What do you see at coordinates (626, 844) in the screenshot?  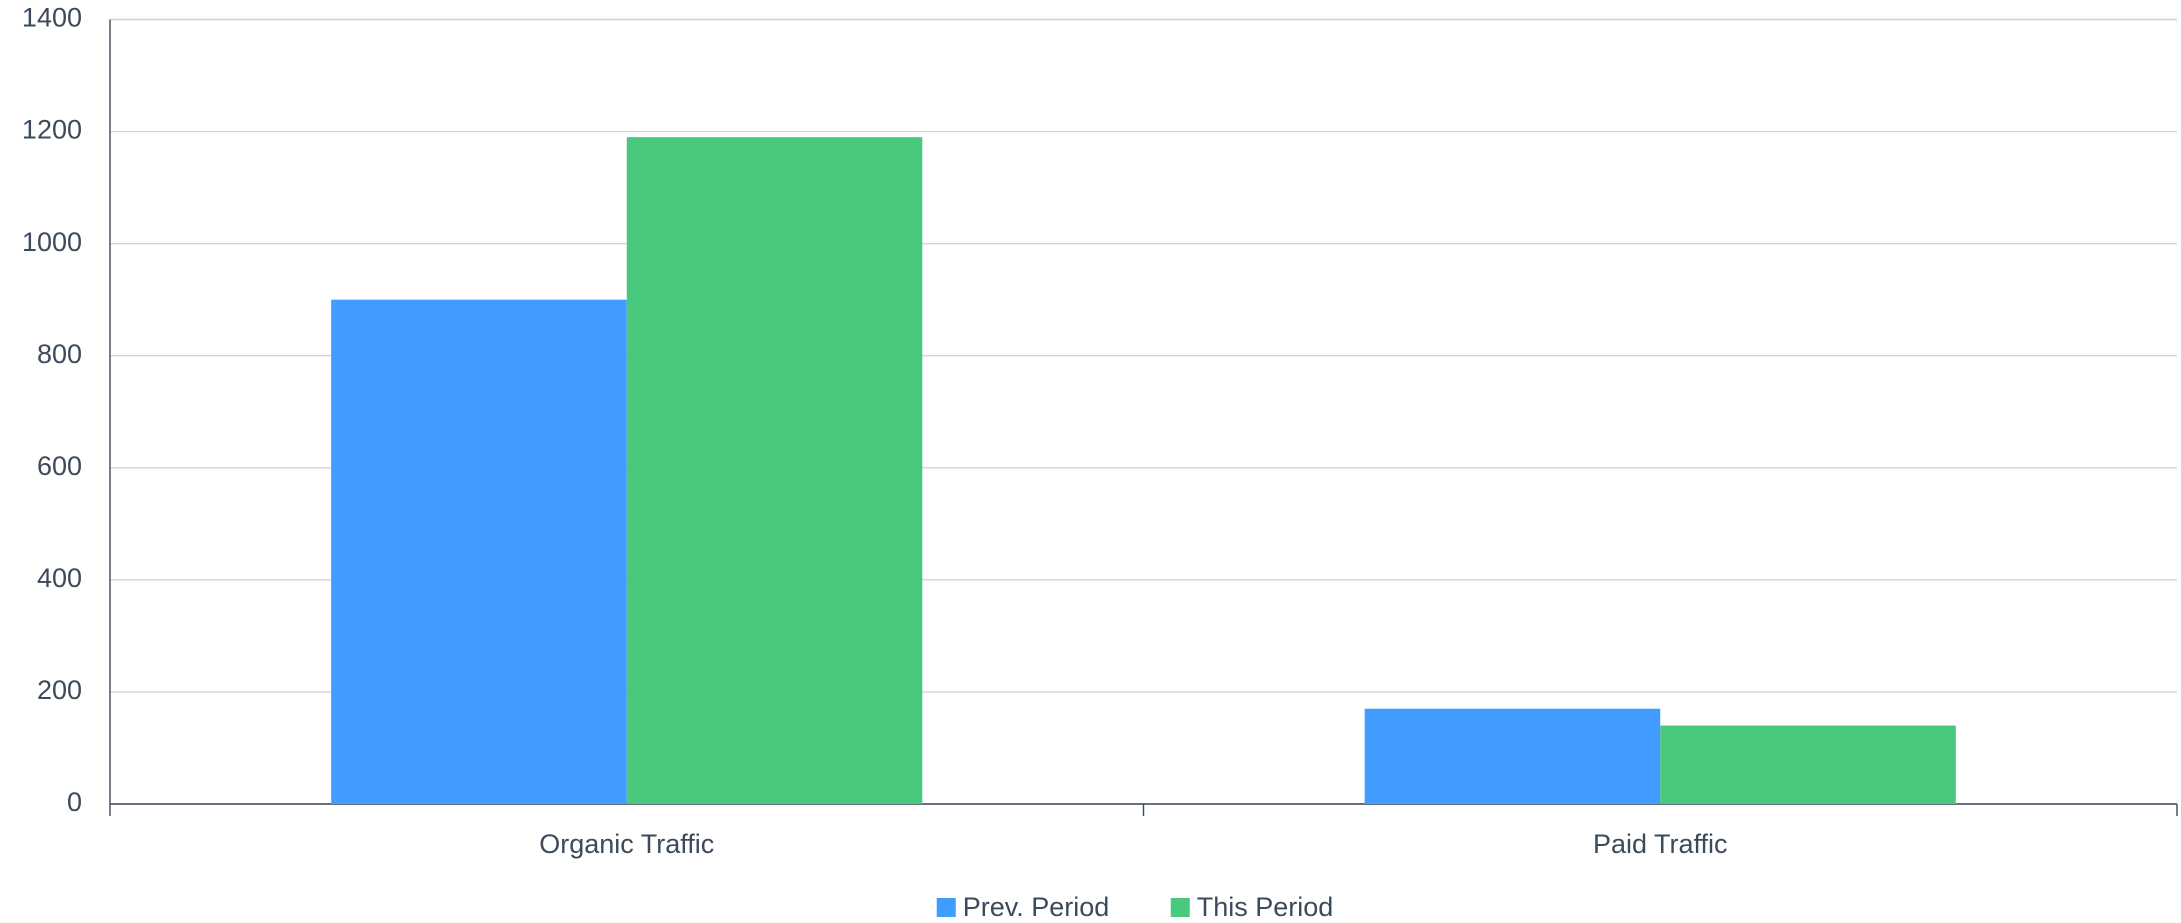 I see `x-tick-label: Organic Traffic` at bounding box center [626, 844].